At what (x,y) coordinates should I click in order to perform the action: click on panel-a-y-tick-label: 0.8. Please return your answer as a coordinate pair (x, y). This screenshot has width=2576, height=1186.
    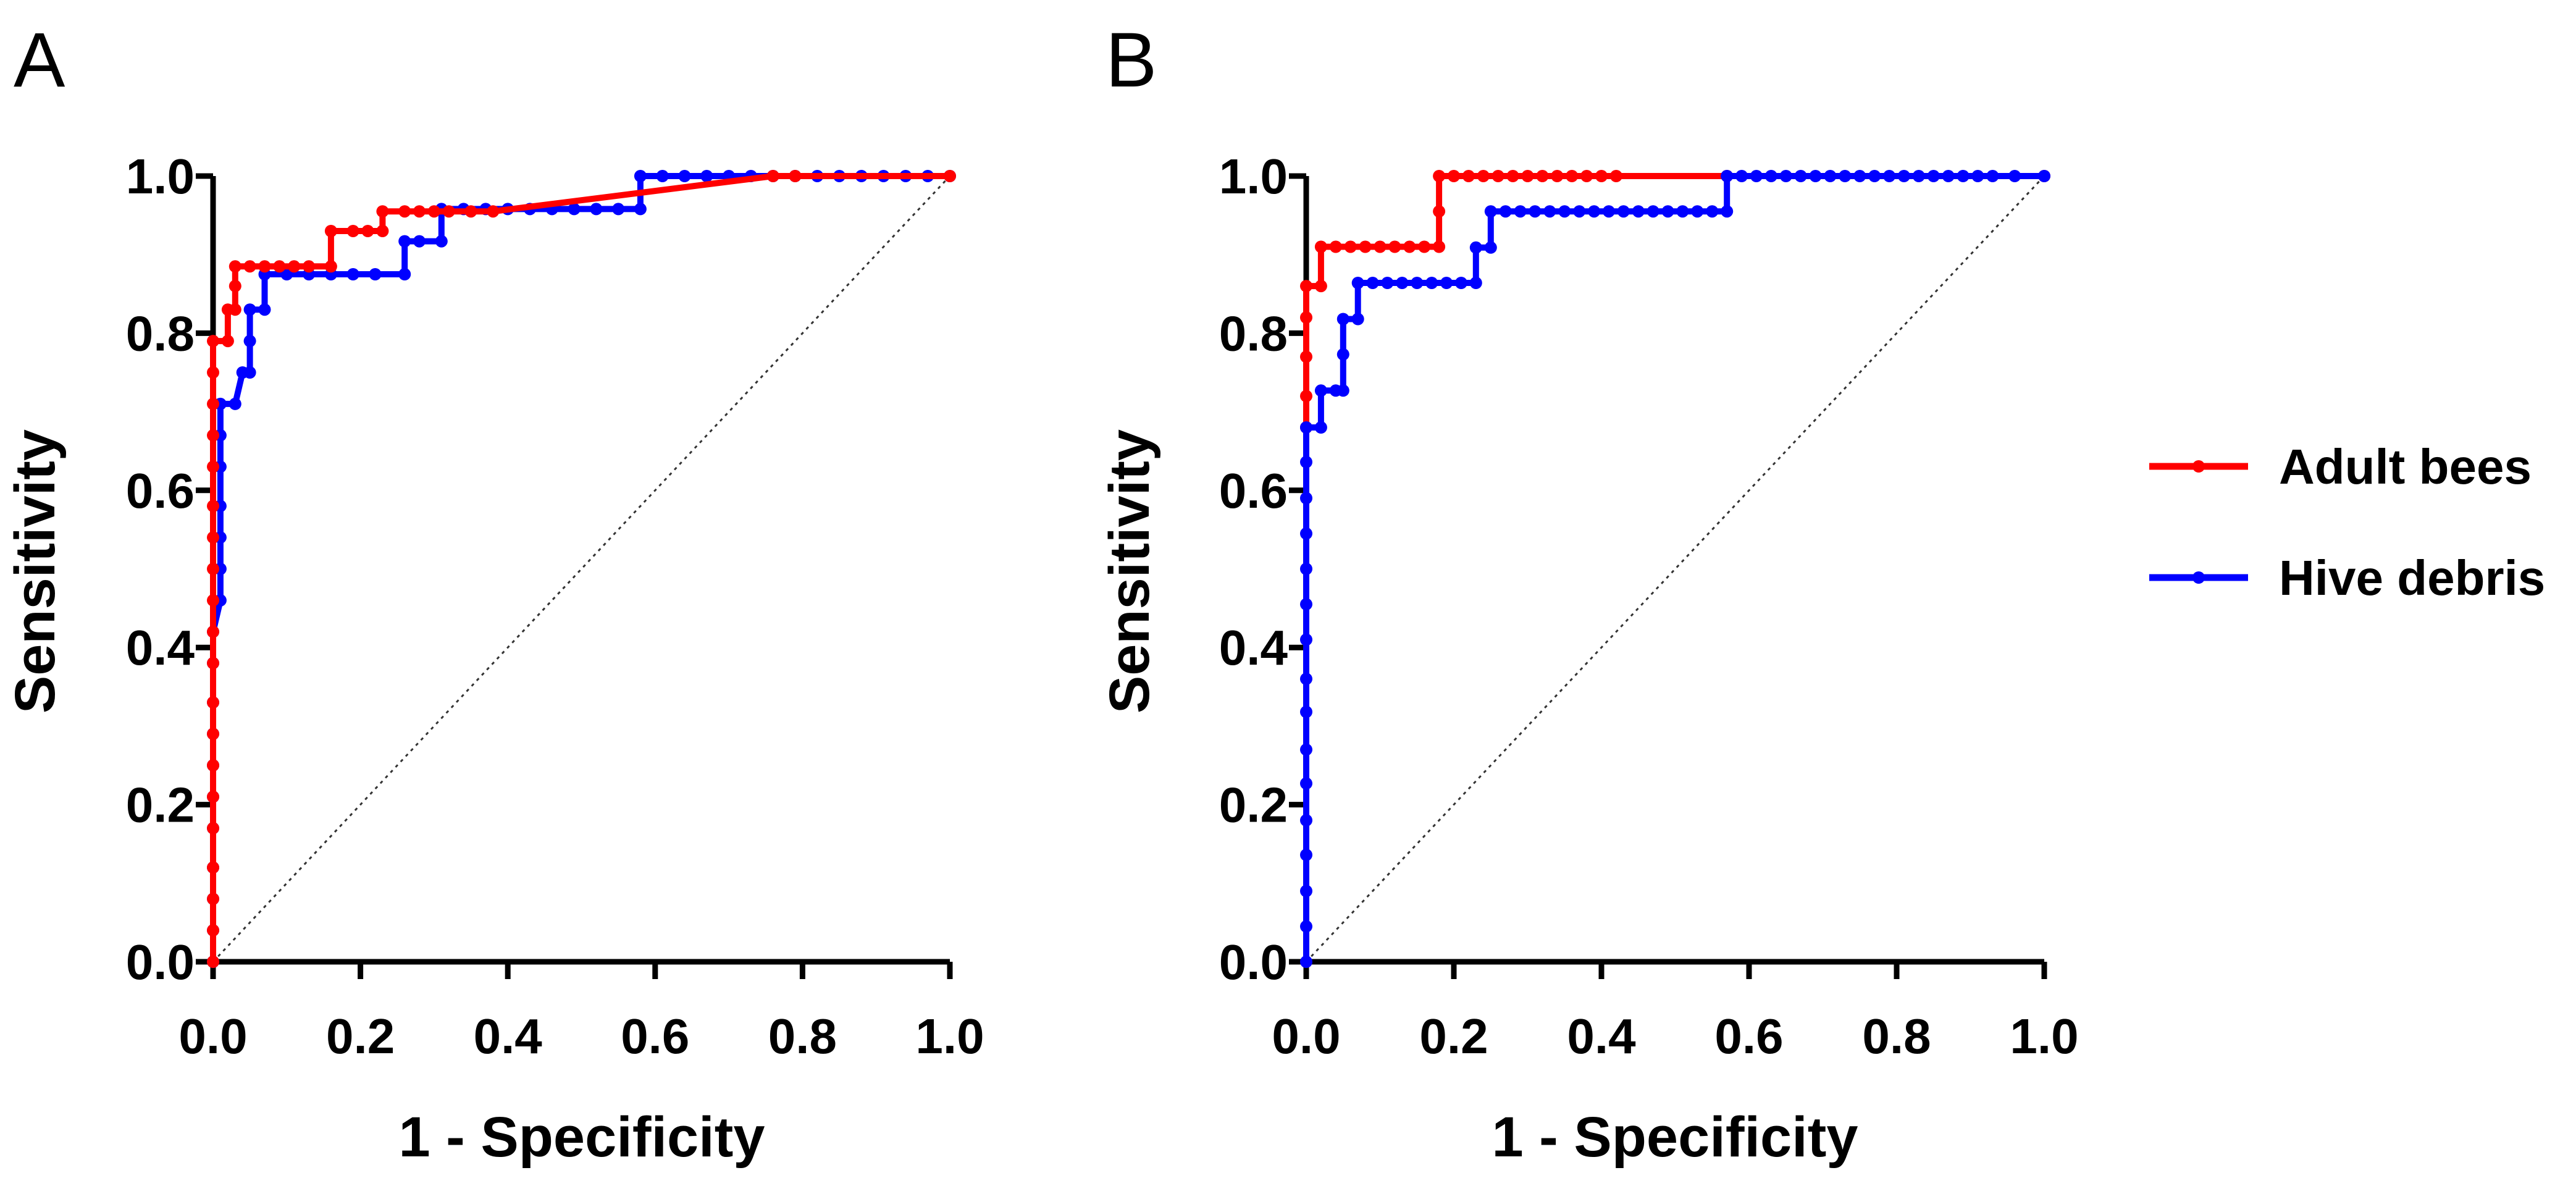
    Looking at the image, I should click on (160, 333).